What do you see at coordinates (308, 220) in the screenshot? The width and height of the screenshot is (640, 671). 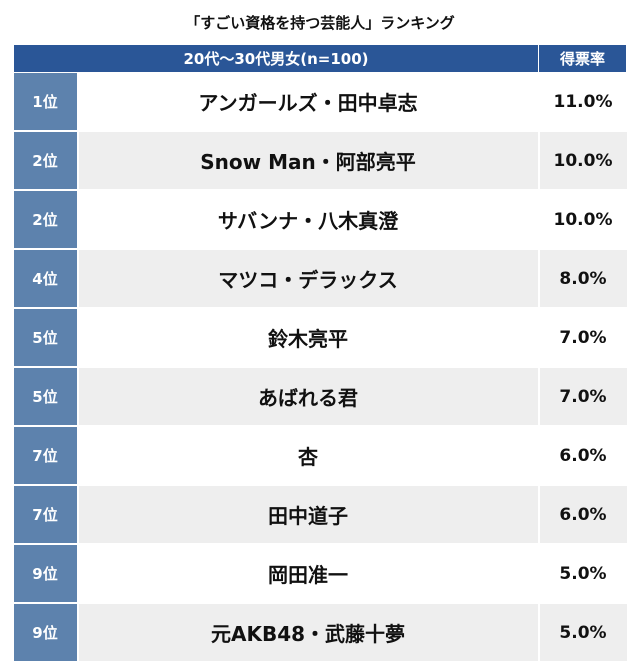 I see `celebrity-name: サバンナ・八木真澄` at bounding box center [308, 220].